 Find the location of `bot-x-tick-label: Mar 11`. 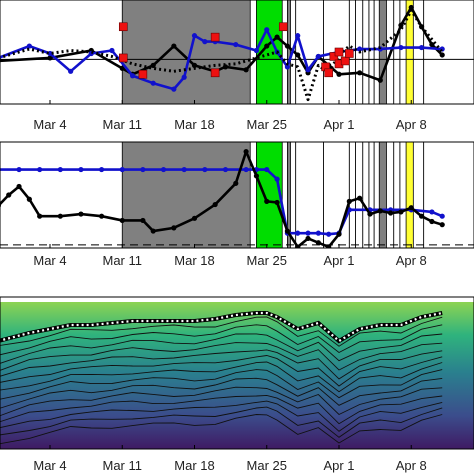

bot-x-tick-label: Mar 11 is located at coordinates (123, 465).